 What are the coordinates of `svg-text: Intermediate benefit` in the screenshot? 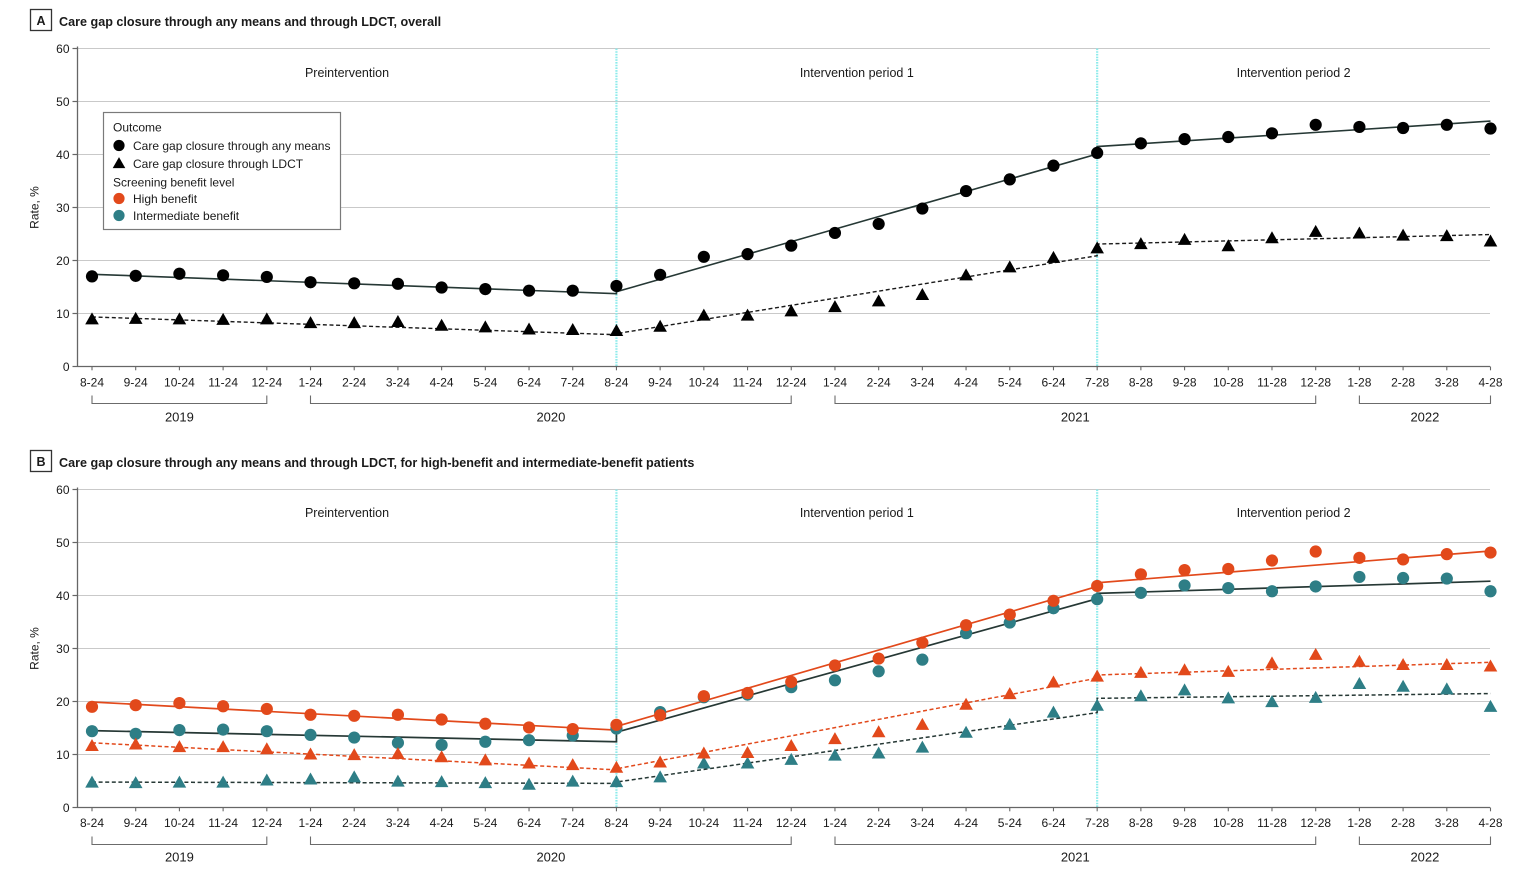 It's located at (186, 216).